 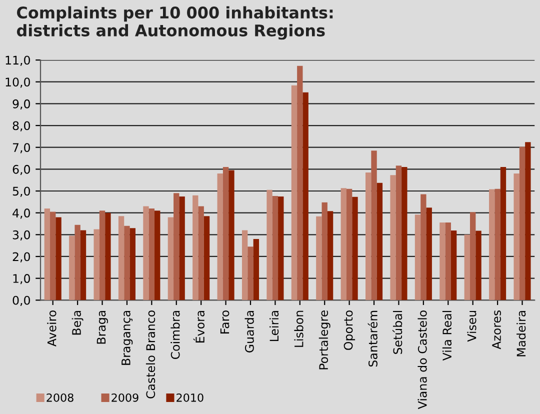 What do you see at coordinates (249, 331) in the screenshot?
I see `x-tick-label: Guarda` at bounding box center [249, 331].